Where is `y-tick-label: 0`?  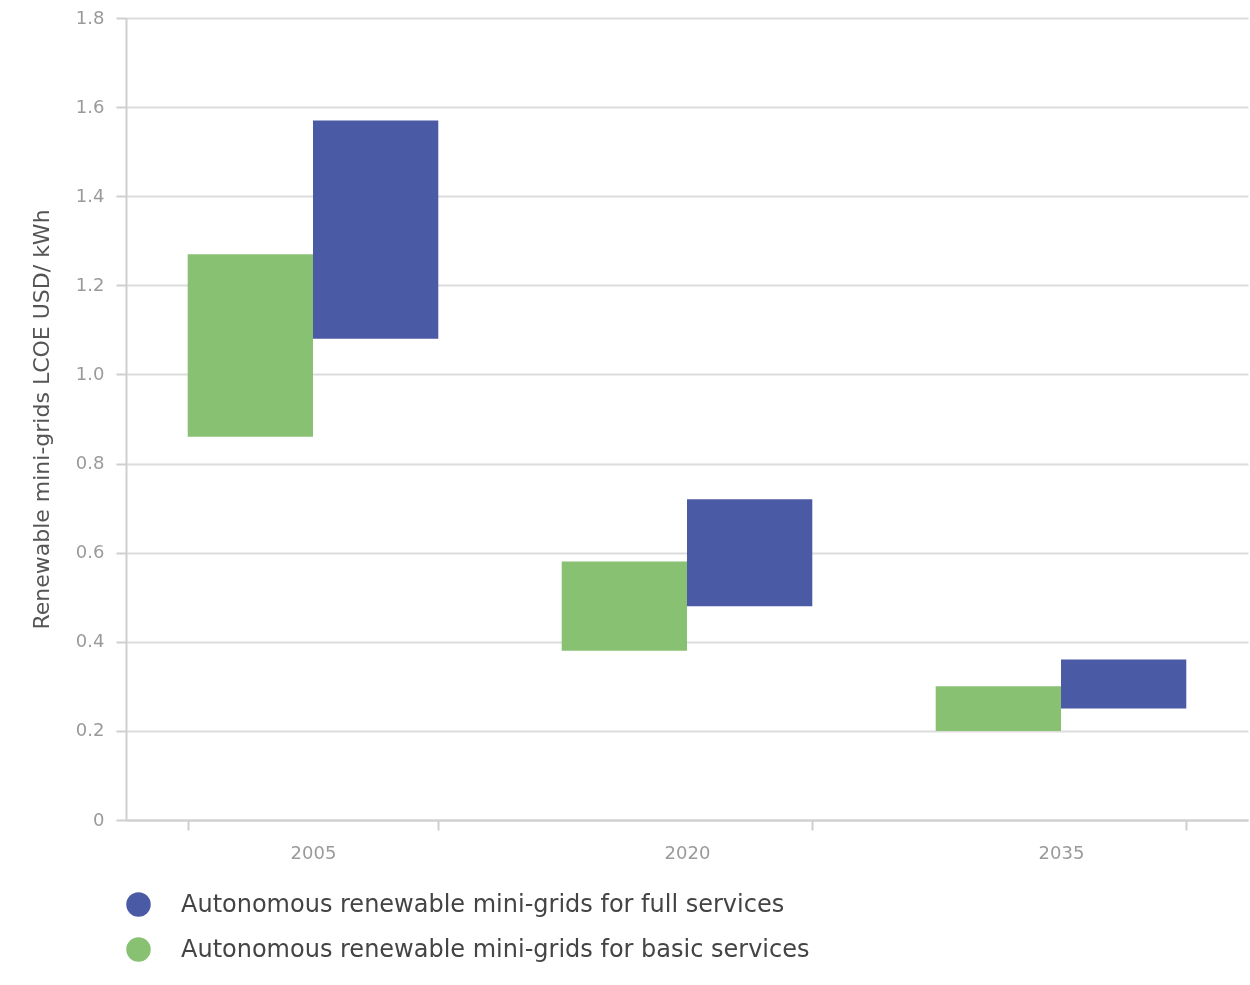 y-tick-label: 0 is located at coordinates (99, 819).